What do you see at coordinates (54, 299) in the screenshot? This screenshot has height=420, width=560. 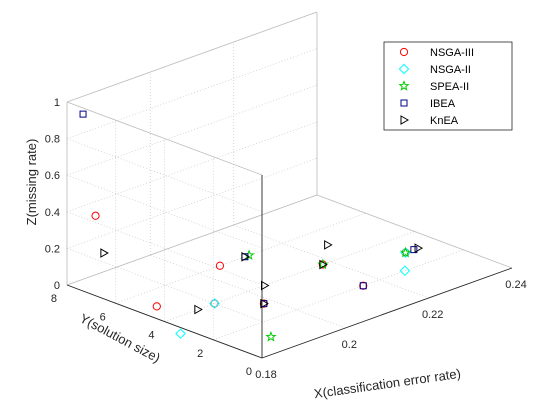 I see `y-tick-label: 8` at bounding box center [54, 299].